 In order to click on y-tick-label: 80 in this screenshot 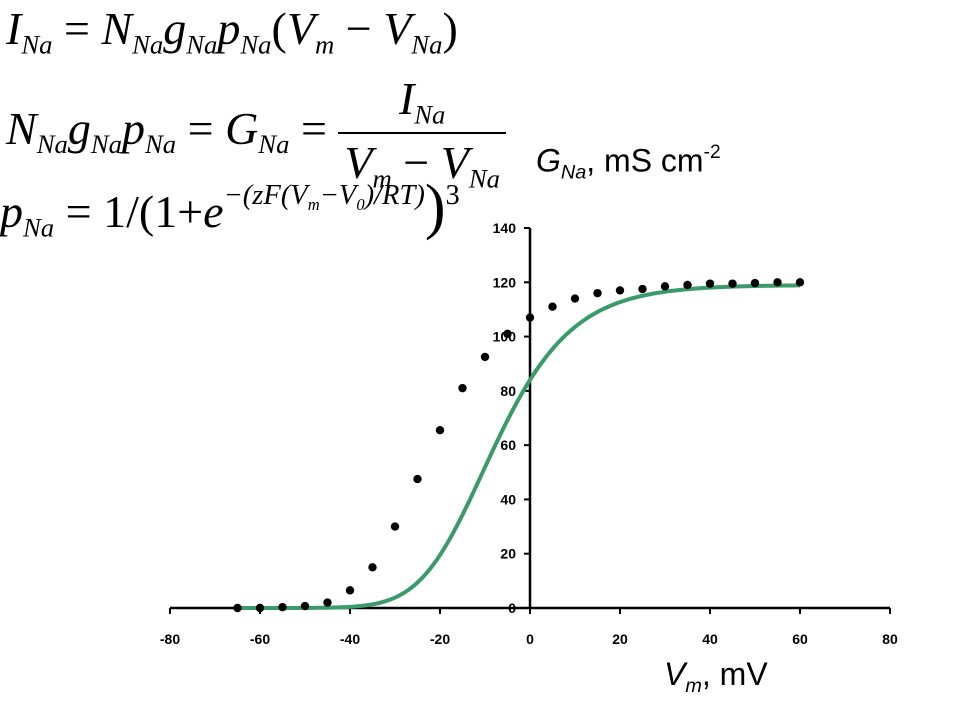, I will do `click(508, 391)`.